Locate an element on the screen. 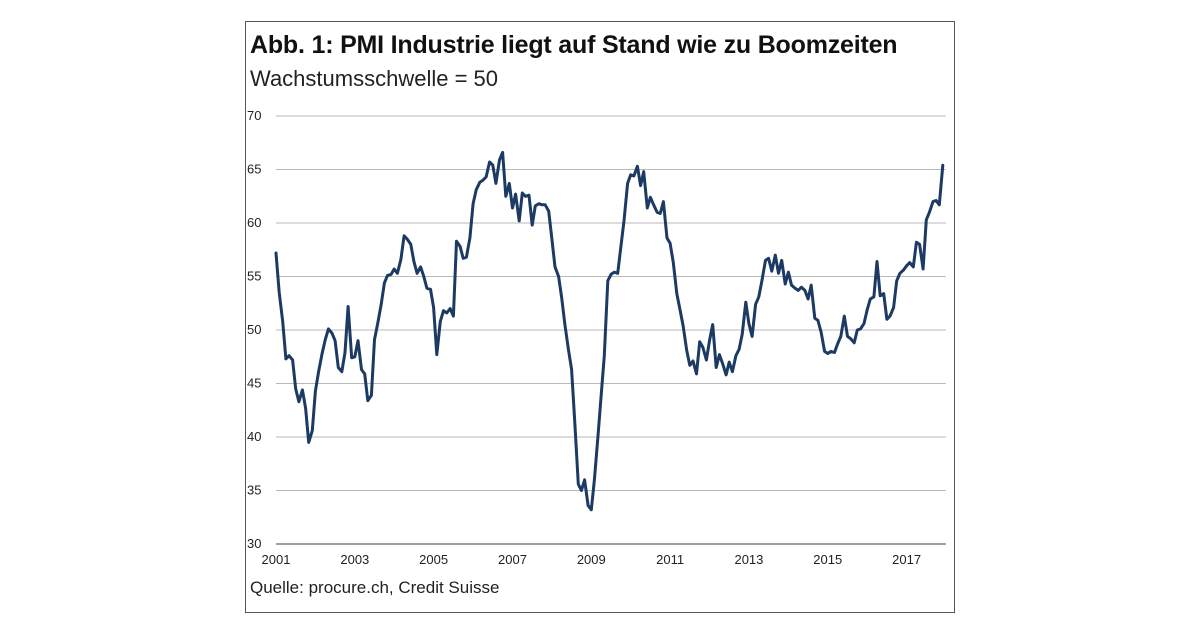  x-tick-label: 2017 is located at coordinates (906, 559).